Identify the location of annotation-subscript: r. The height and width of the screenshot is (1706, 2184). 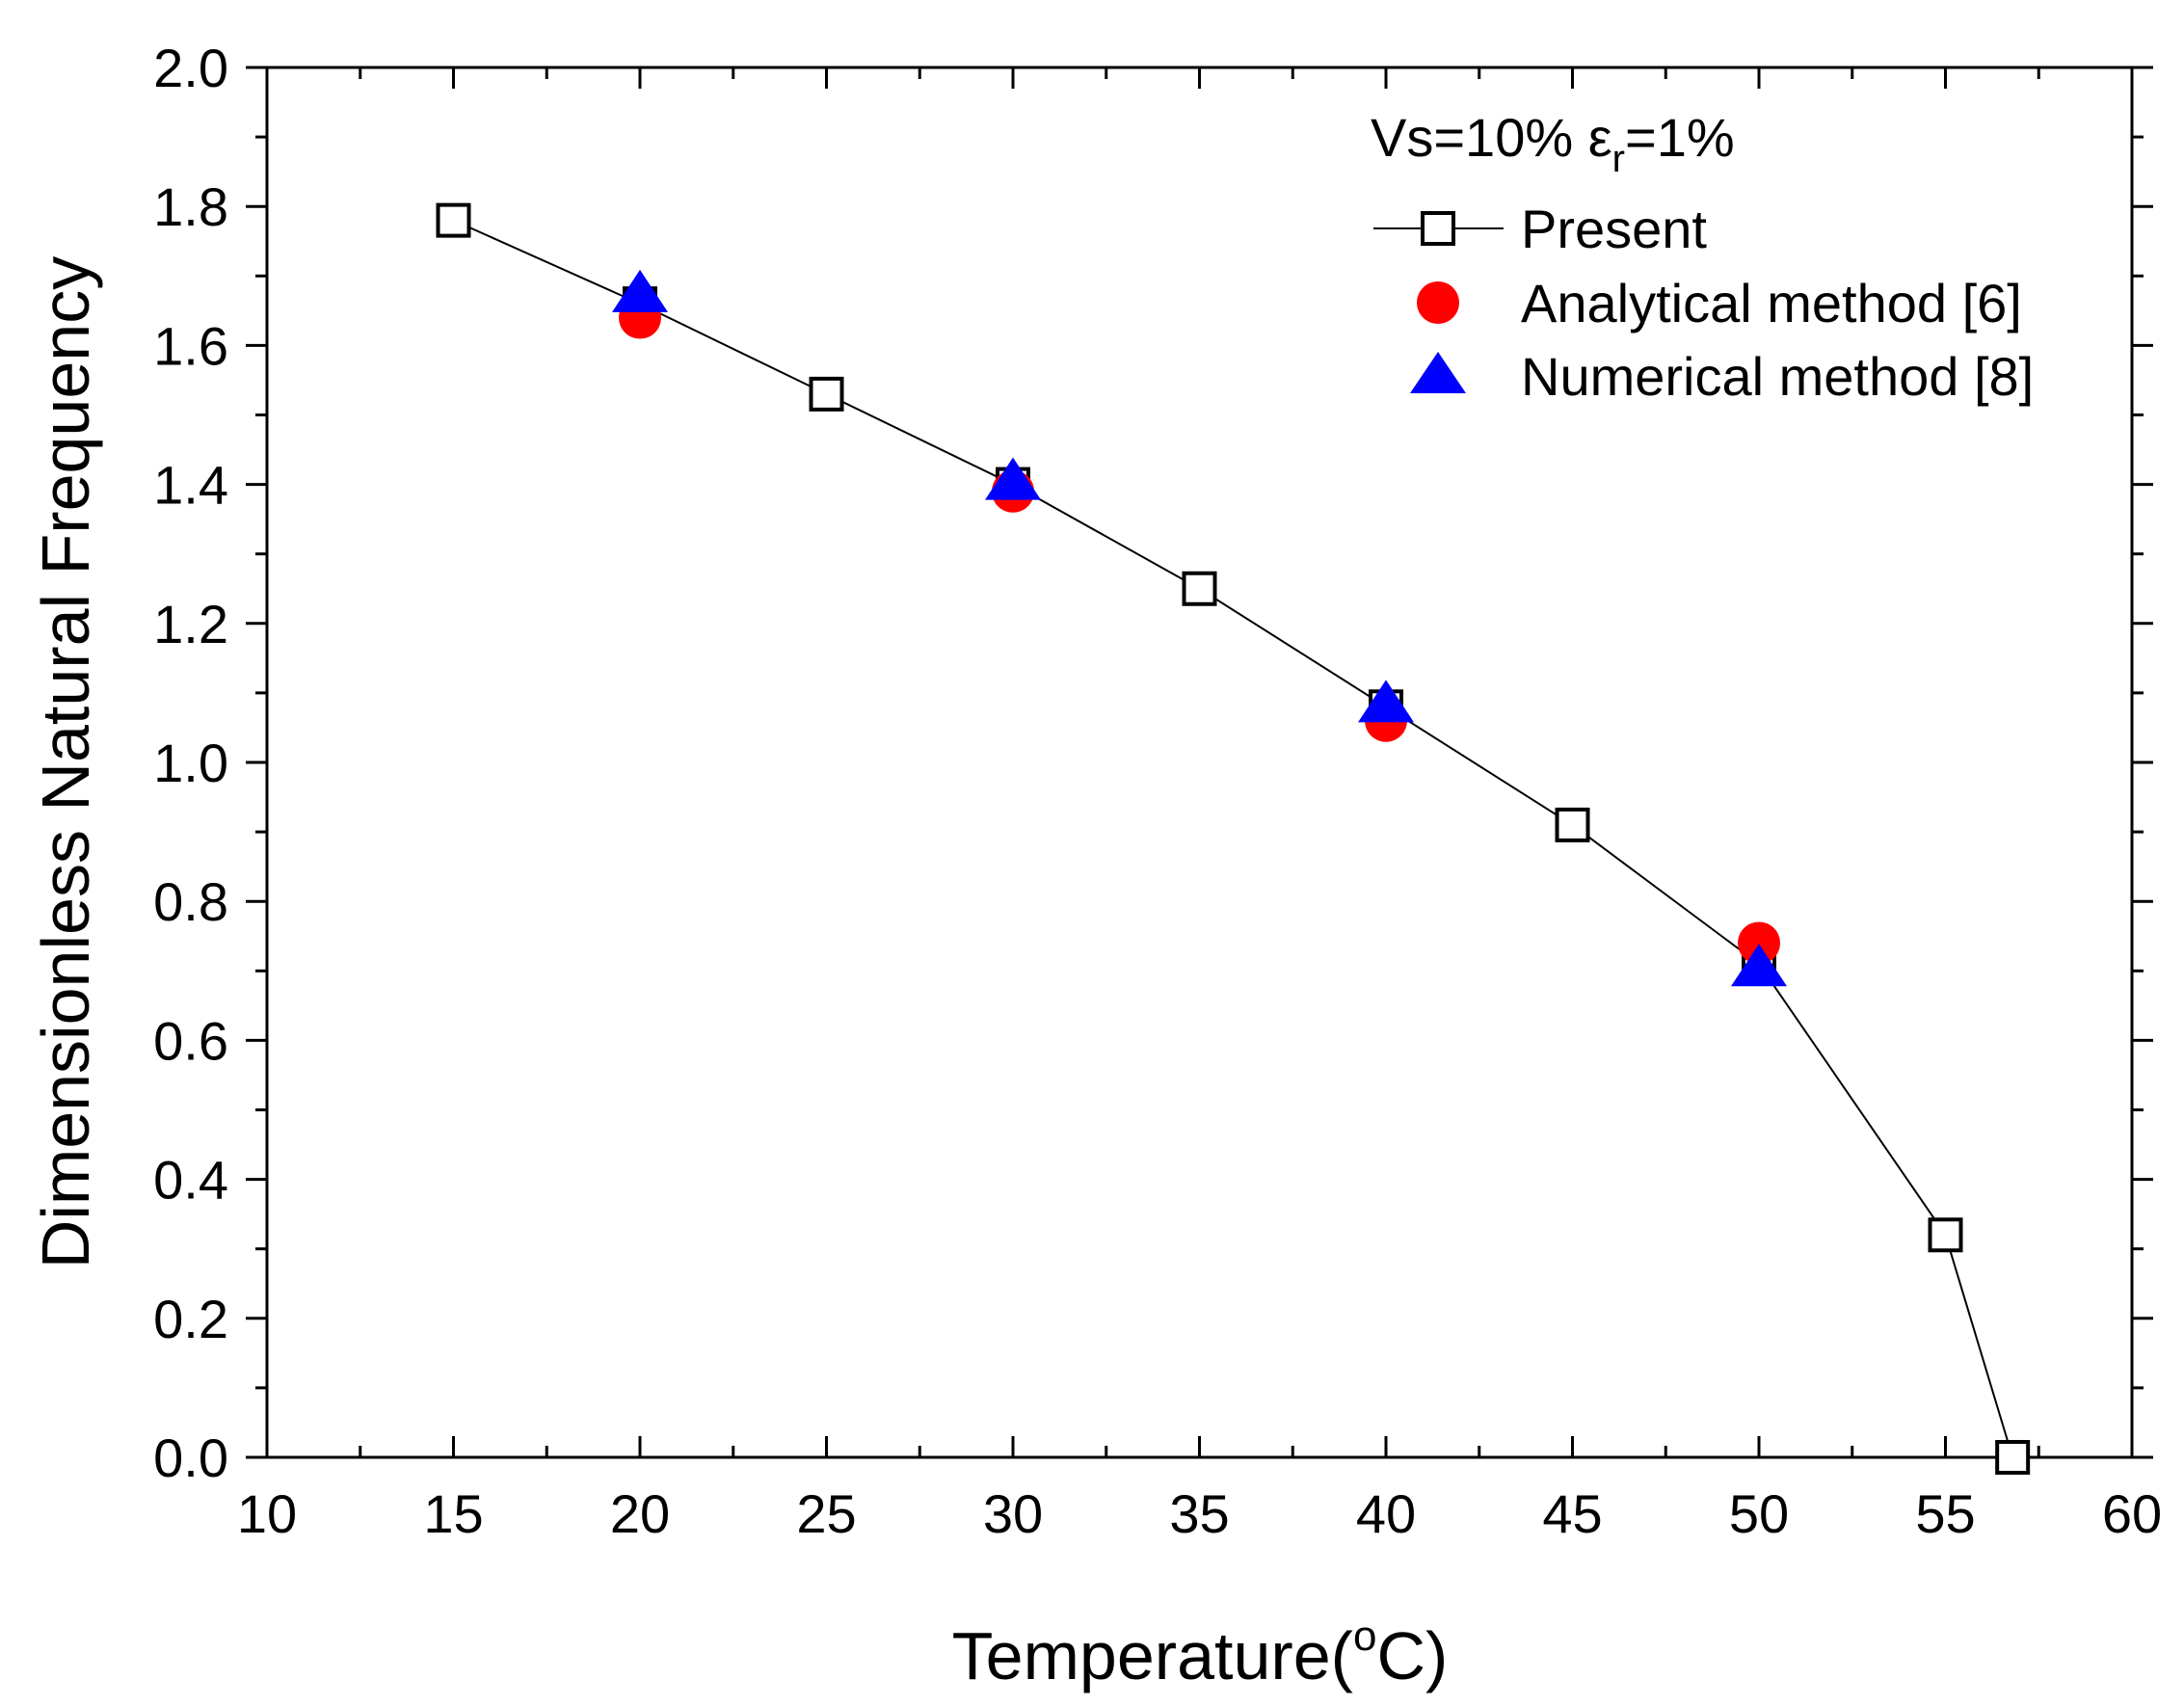
(1619, 159).